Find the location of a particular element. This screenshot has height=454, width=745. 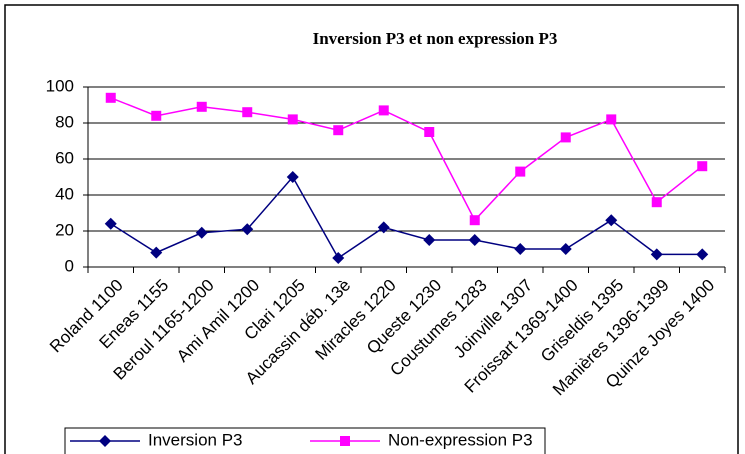

legend-label: Non-expression P3 is located at coordinates (460, 439).